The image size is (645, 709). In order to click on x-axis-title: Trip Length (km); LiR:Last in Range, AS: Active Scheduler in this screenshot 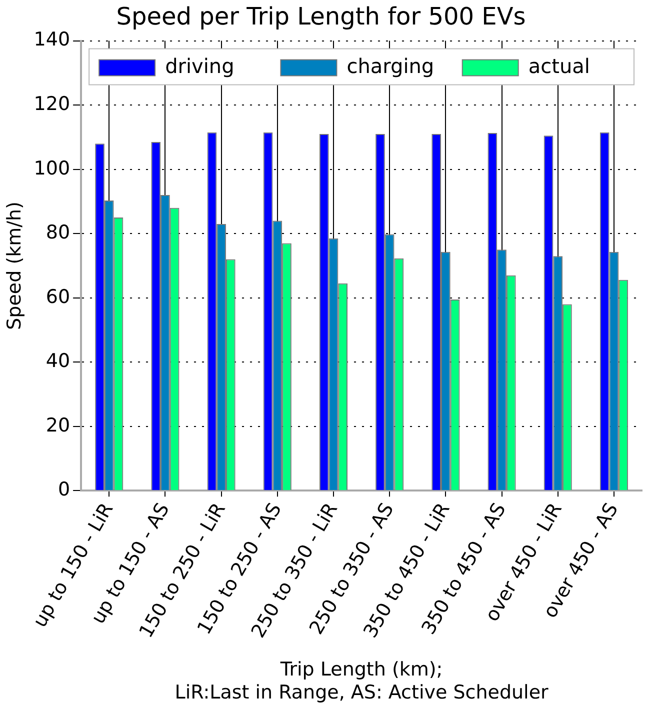, I will do `click(361, 681)`.